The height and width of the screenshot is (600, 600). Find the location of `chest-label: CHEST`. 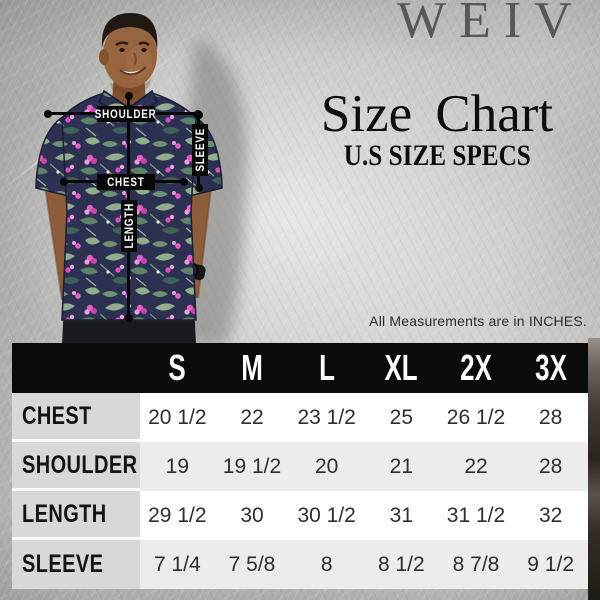

chest-label: CHEST is located at coordinates (126, 182).